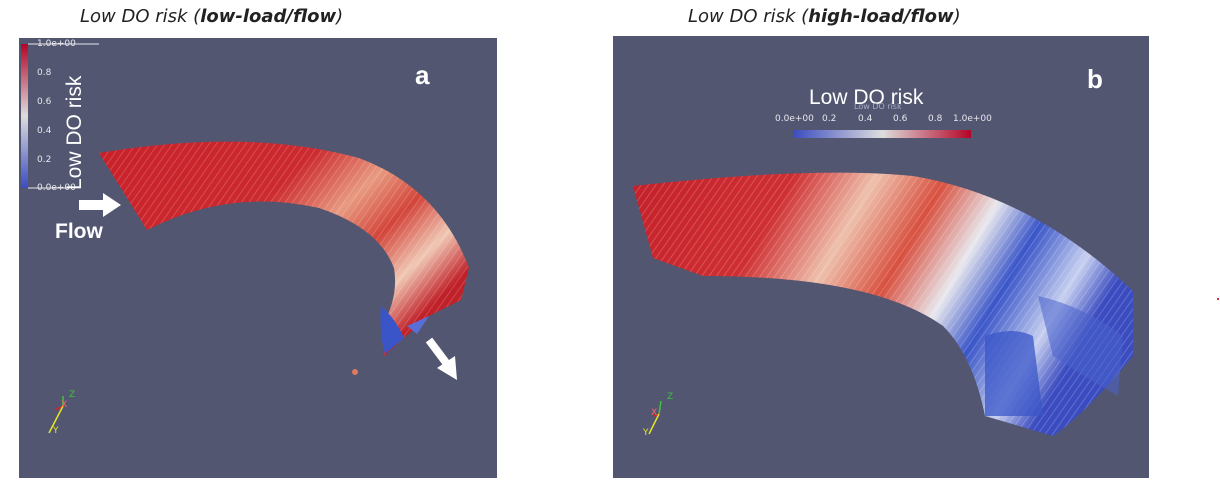 The image size is (1220, 491). I want to click on colorbar-b-title: Low DO risk, so click(866, 97).